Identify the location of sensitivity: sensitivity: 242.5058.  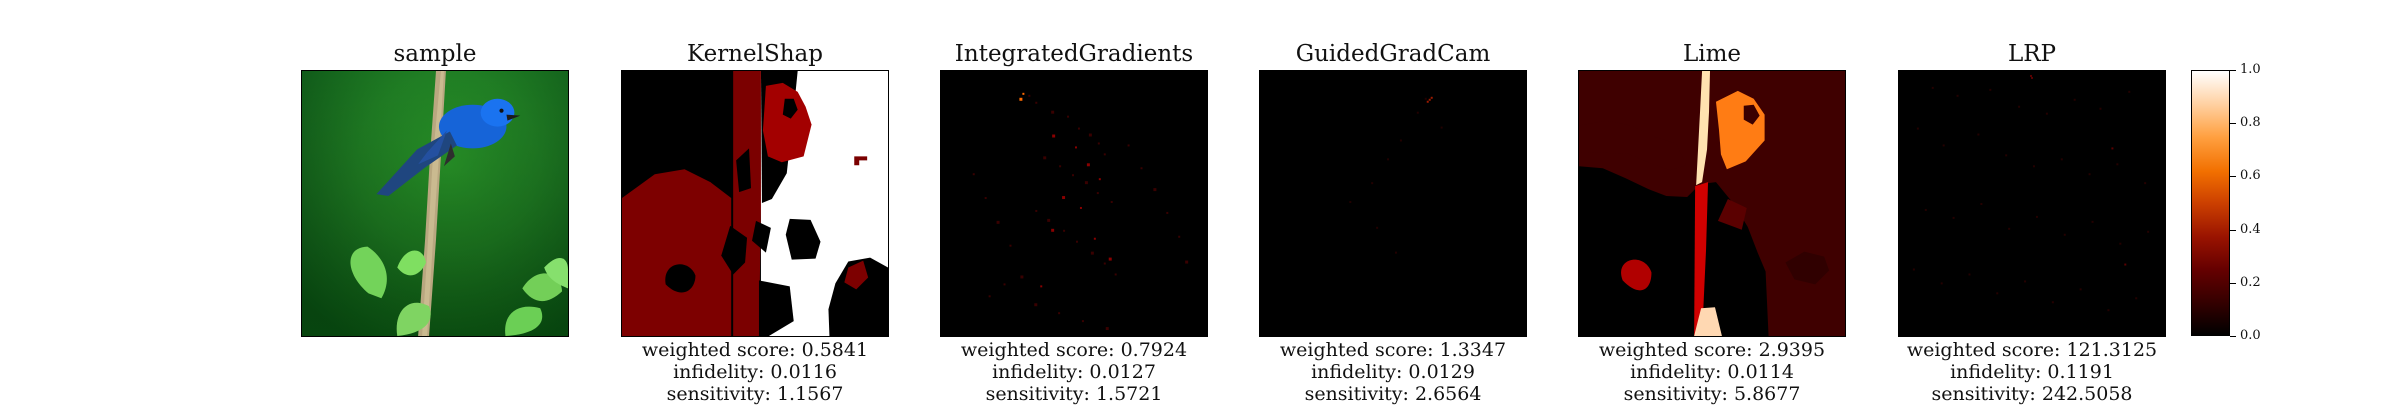
(2032, 394).